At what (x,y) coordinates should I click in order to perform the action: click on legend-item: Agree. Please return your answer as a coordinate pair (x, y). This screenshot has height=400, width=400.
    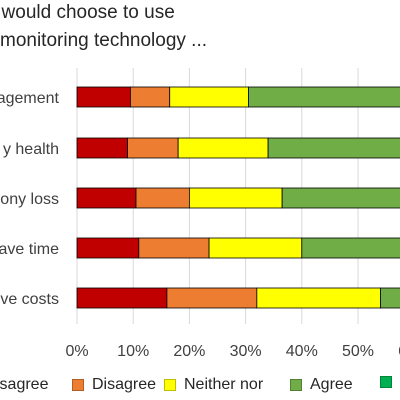
    Looking at the image, I should click on (321, 385).